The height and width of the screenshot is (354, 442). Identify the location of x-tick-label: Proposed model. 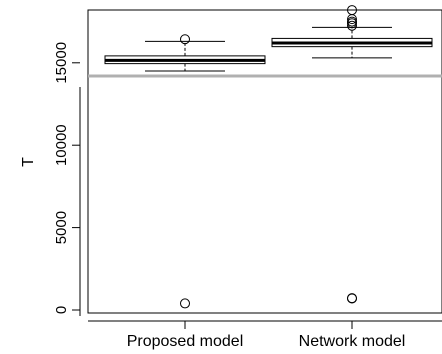
(185, 341).